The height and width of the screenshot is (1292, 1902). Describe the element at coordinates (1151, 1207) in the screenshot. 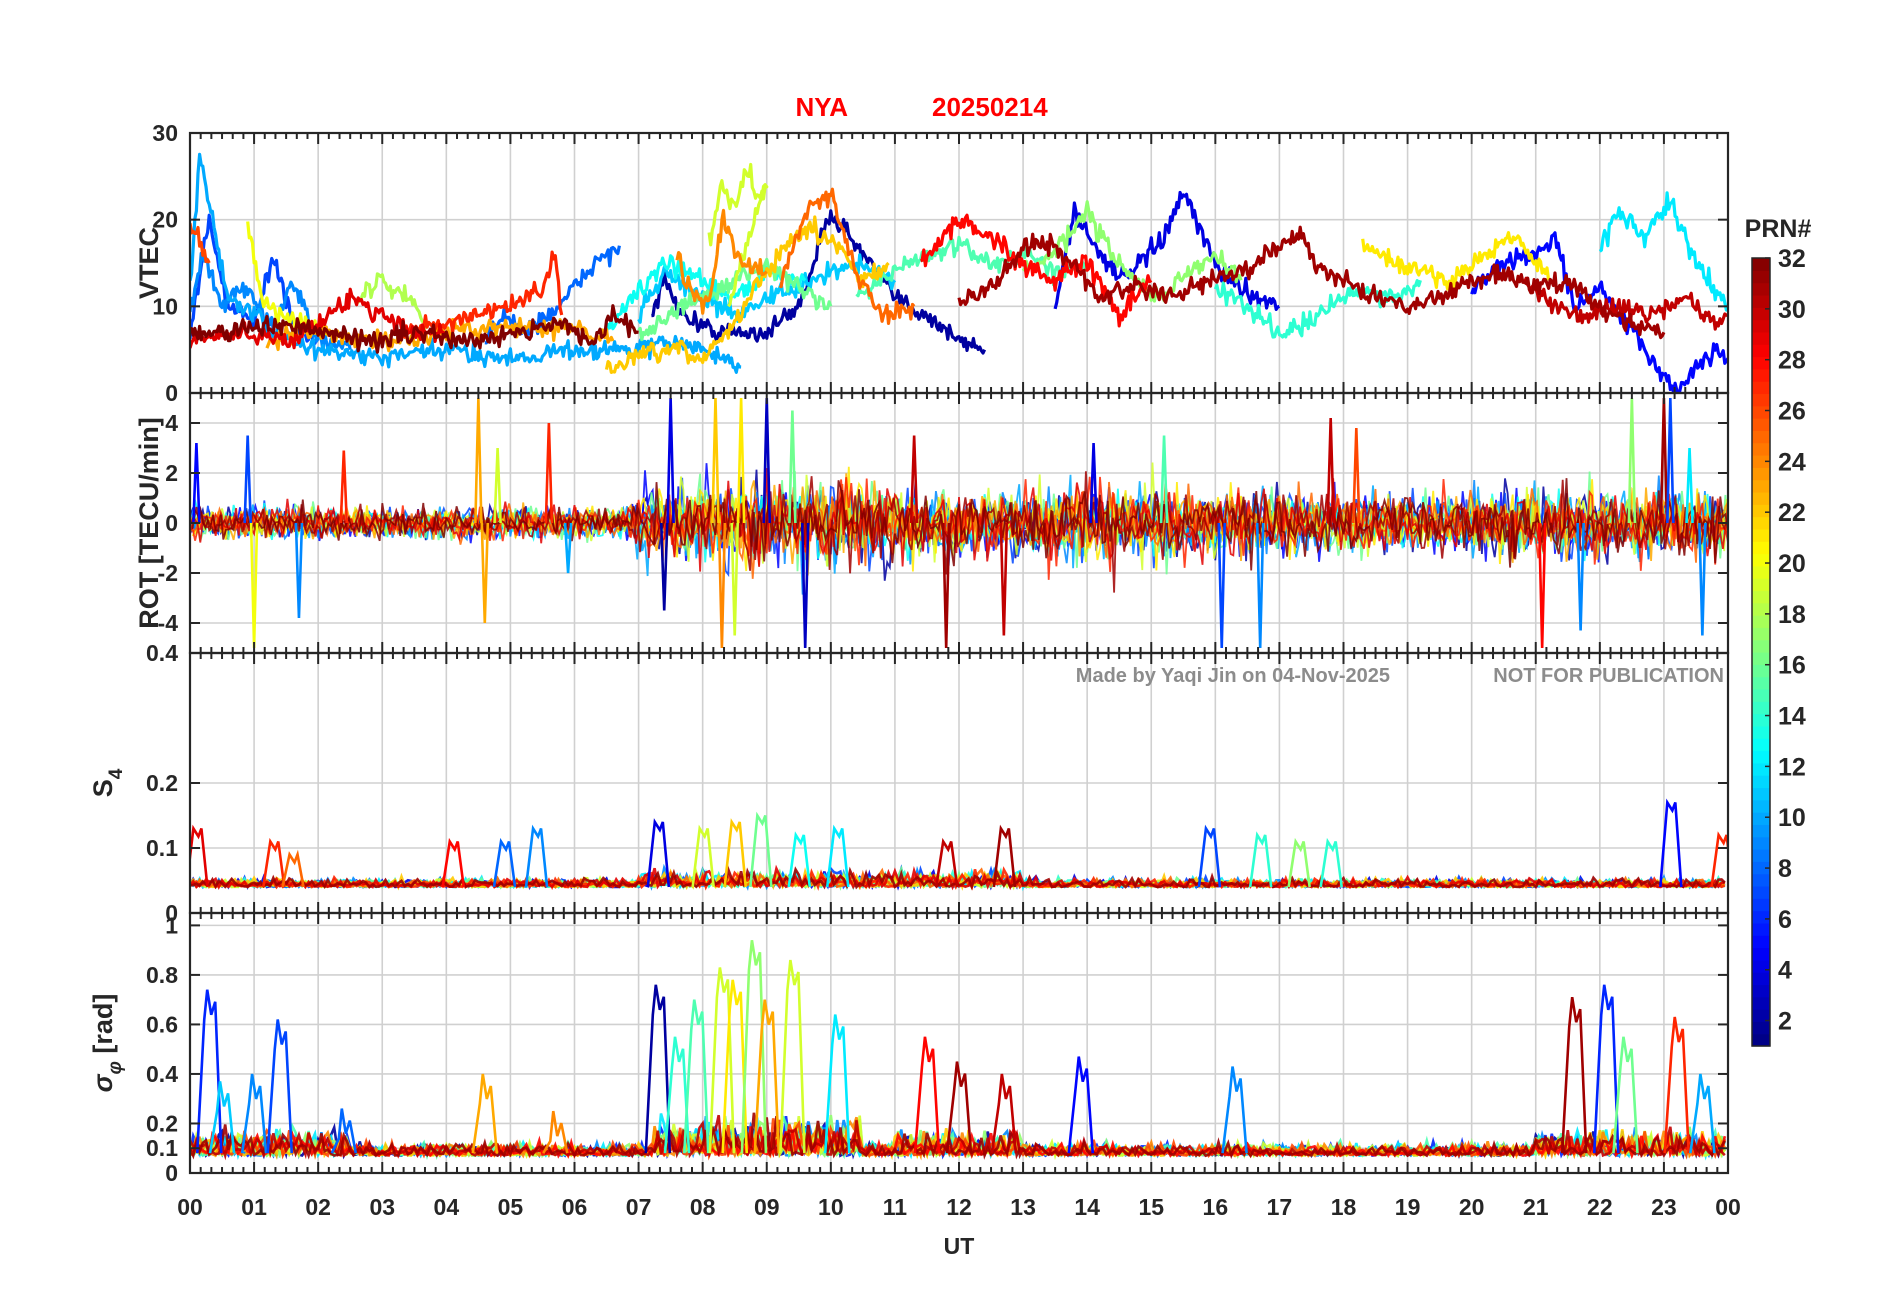

I see `xtick-label: 15` at that location.